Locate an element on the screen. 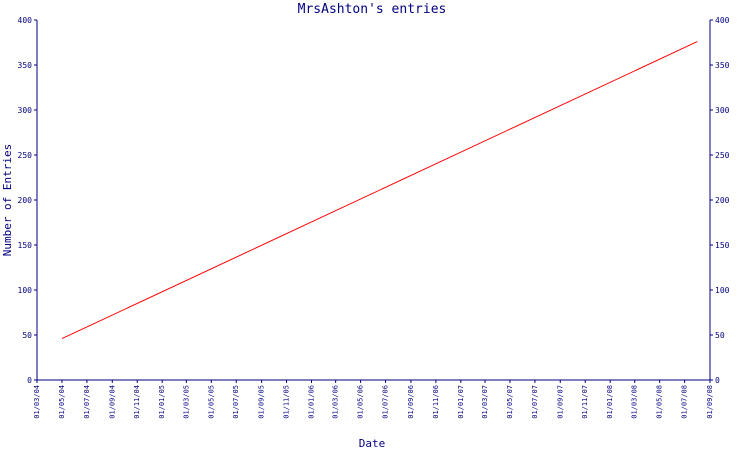  x-tick-label: 01/11/04 is located at coordinates (137, 402).